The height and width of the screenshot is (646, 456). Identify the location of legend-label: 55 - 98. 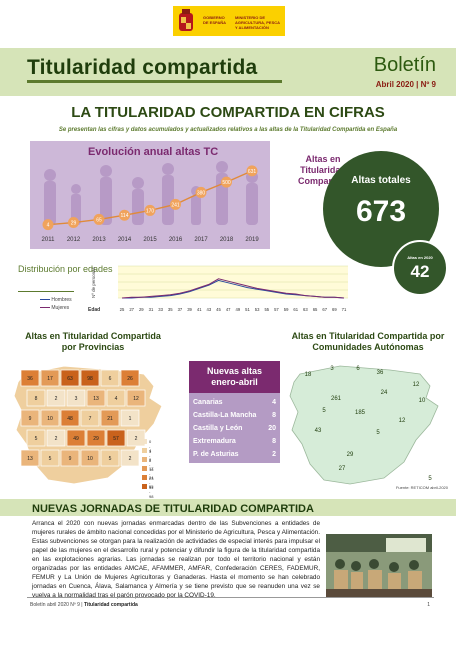
(151, 491).